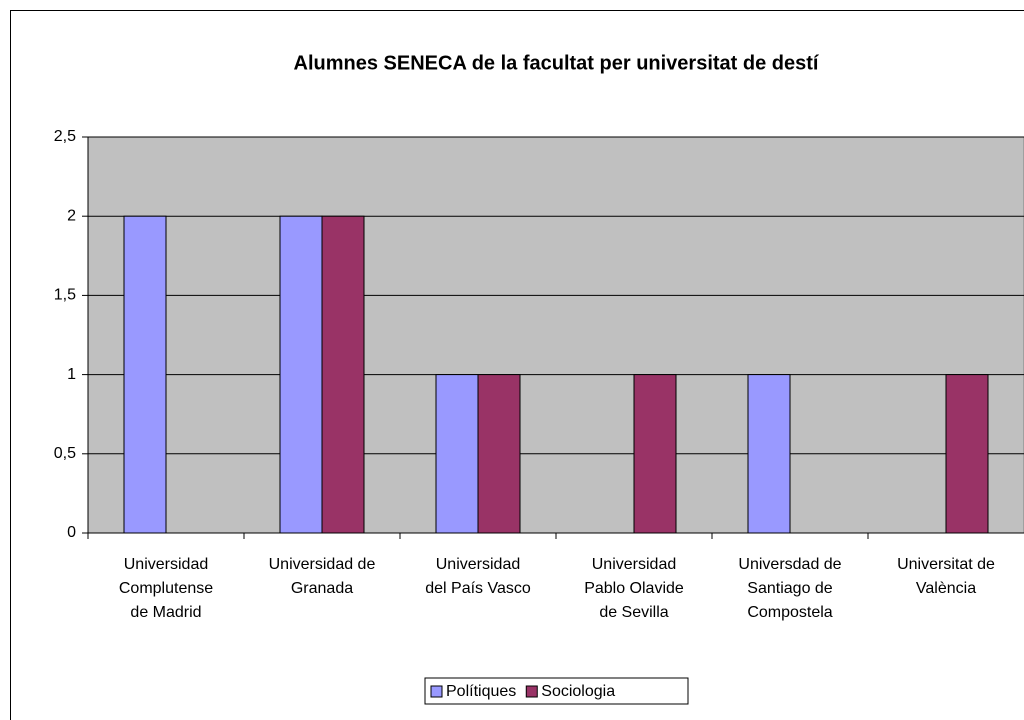 The image size is (1024, 720). I want to click on y-tick-label: 0, so click(71, 532).